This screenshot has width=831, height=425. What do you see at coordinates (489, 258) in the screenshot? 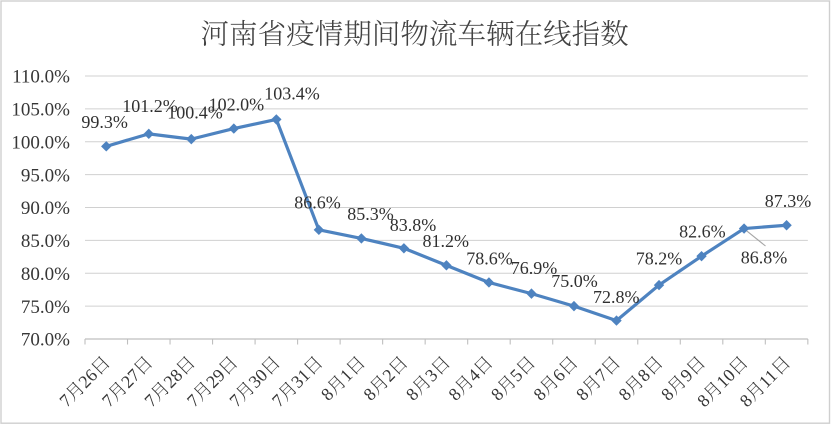
I see `svg-text: 78.6%` at bounding box center [489, 258].